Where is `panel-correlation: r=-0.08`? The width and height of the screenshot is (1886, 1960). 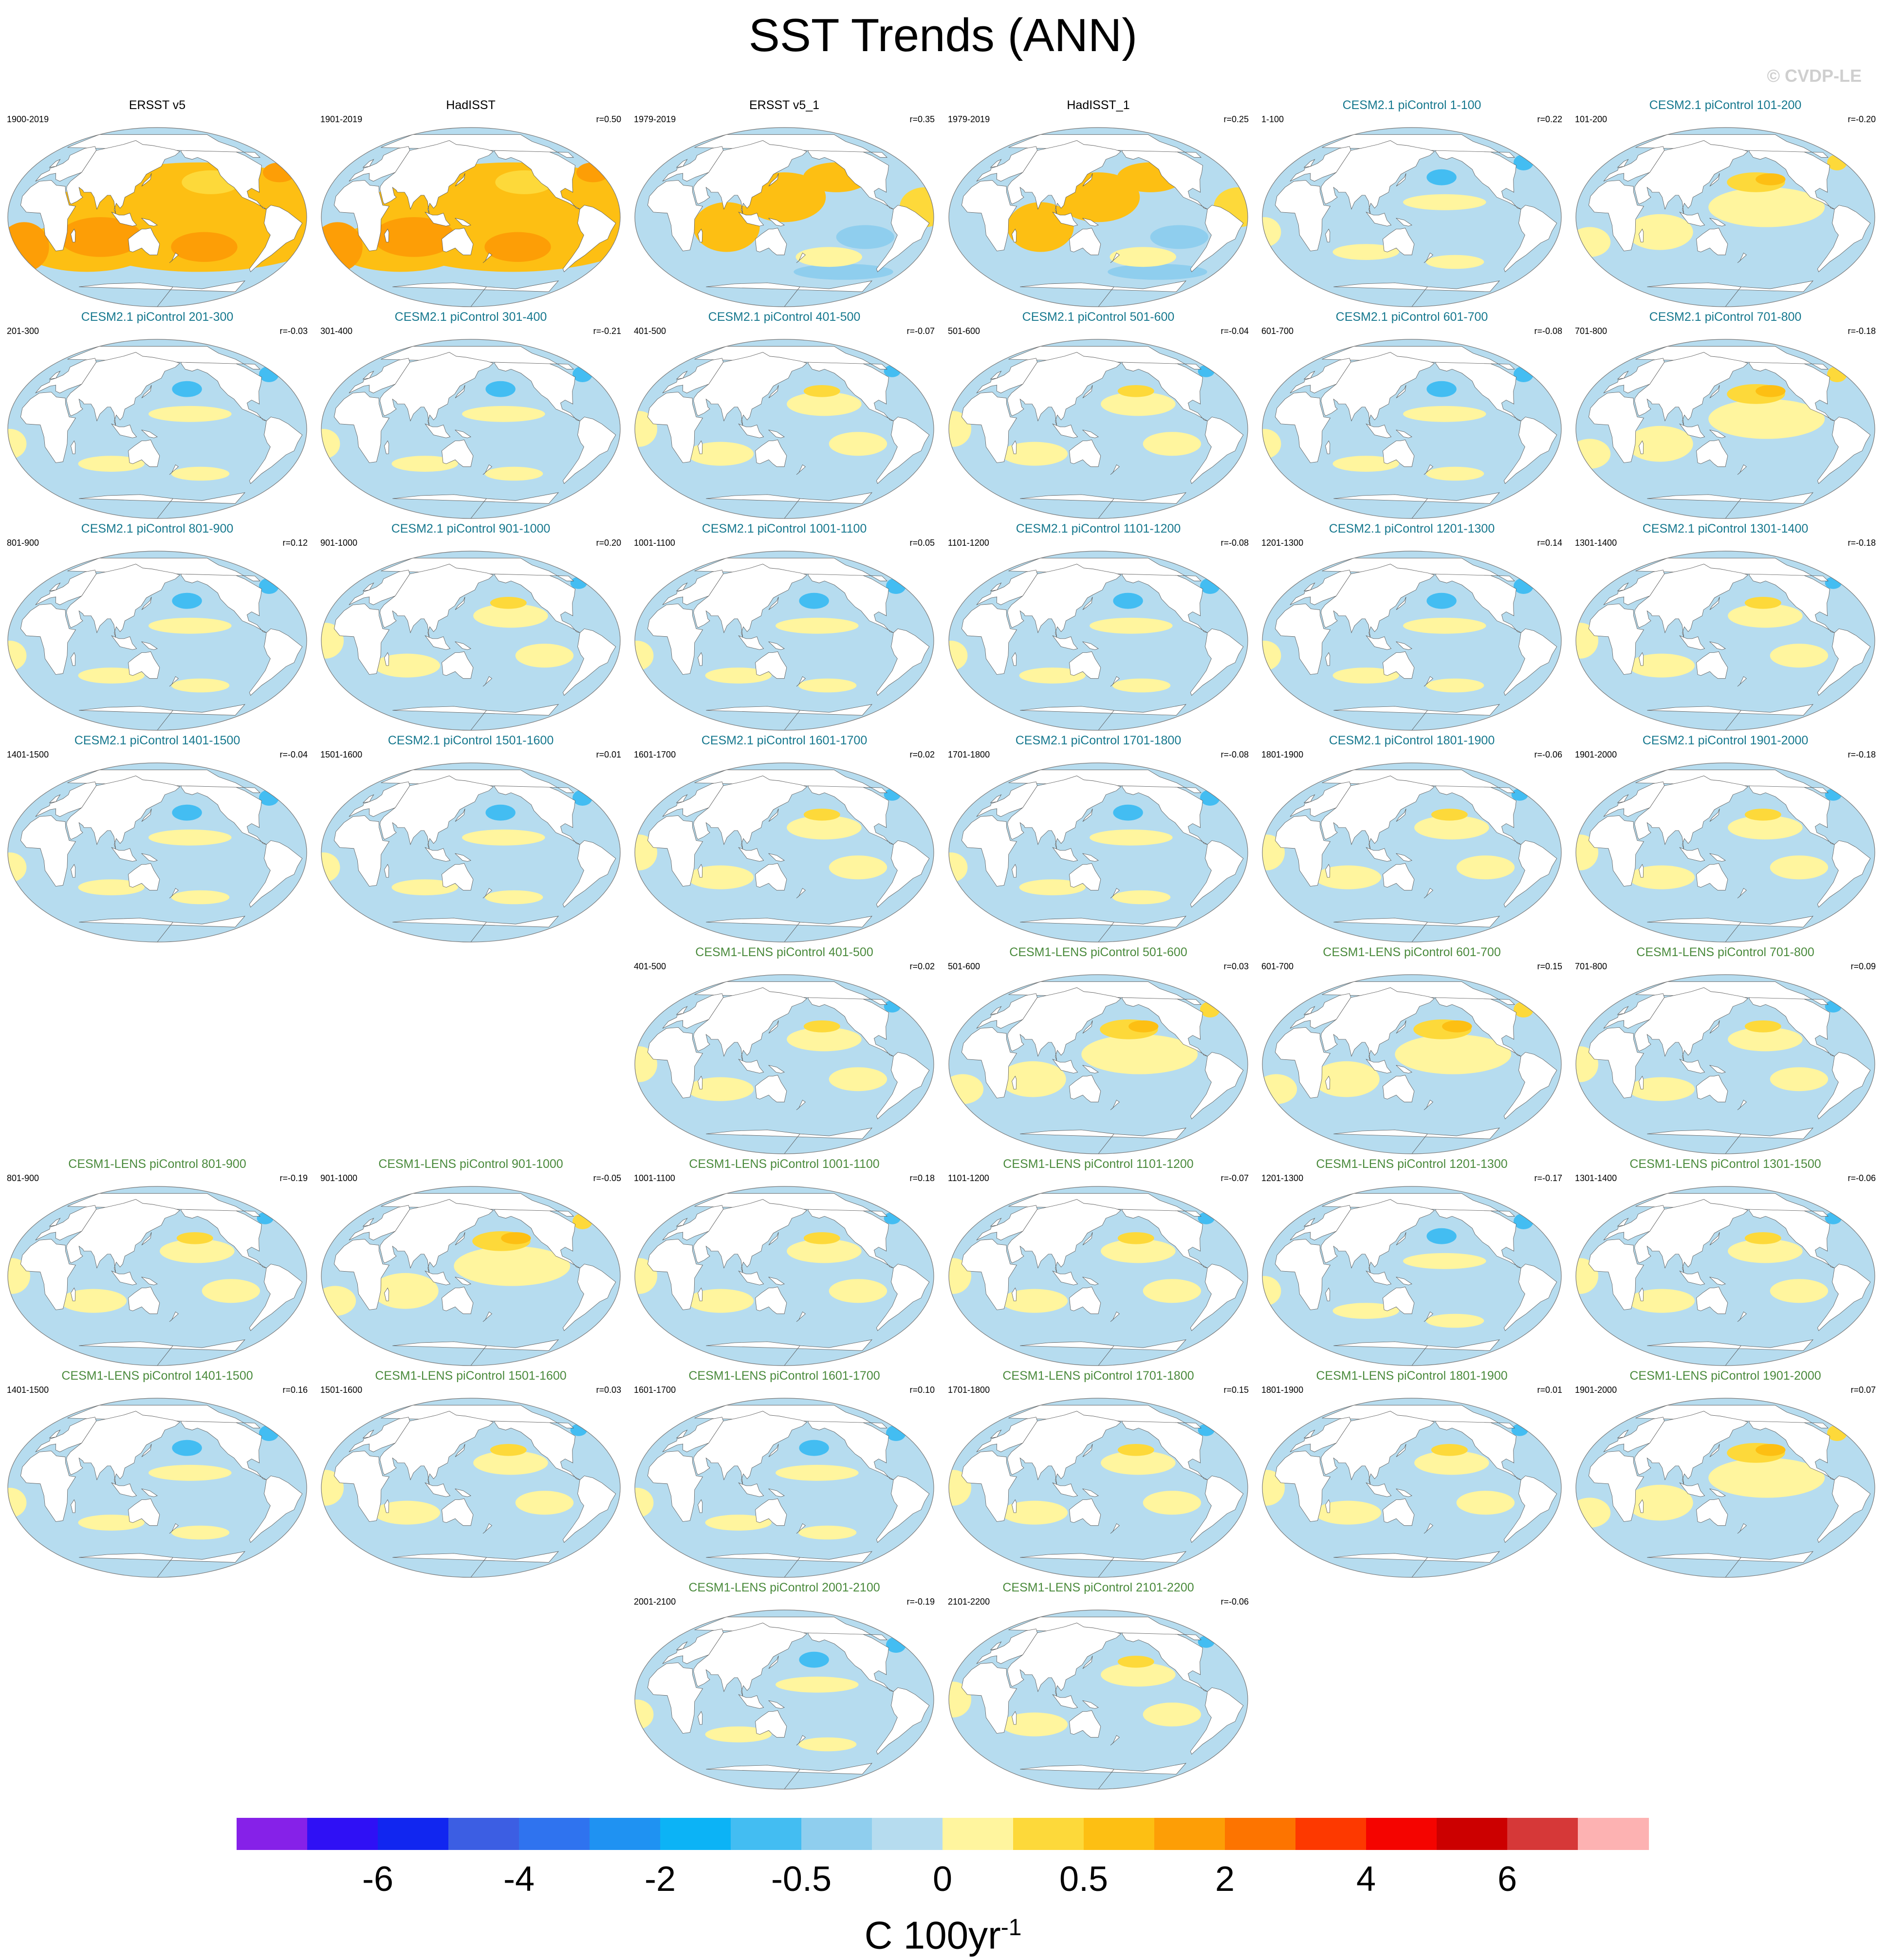 panel-correlation: r=-0.08 is located at coordinates (1234, 754).